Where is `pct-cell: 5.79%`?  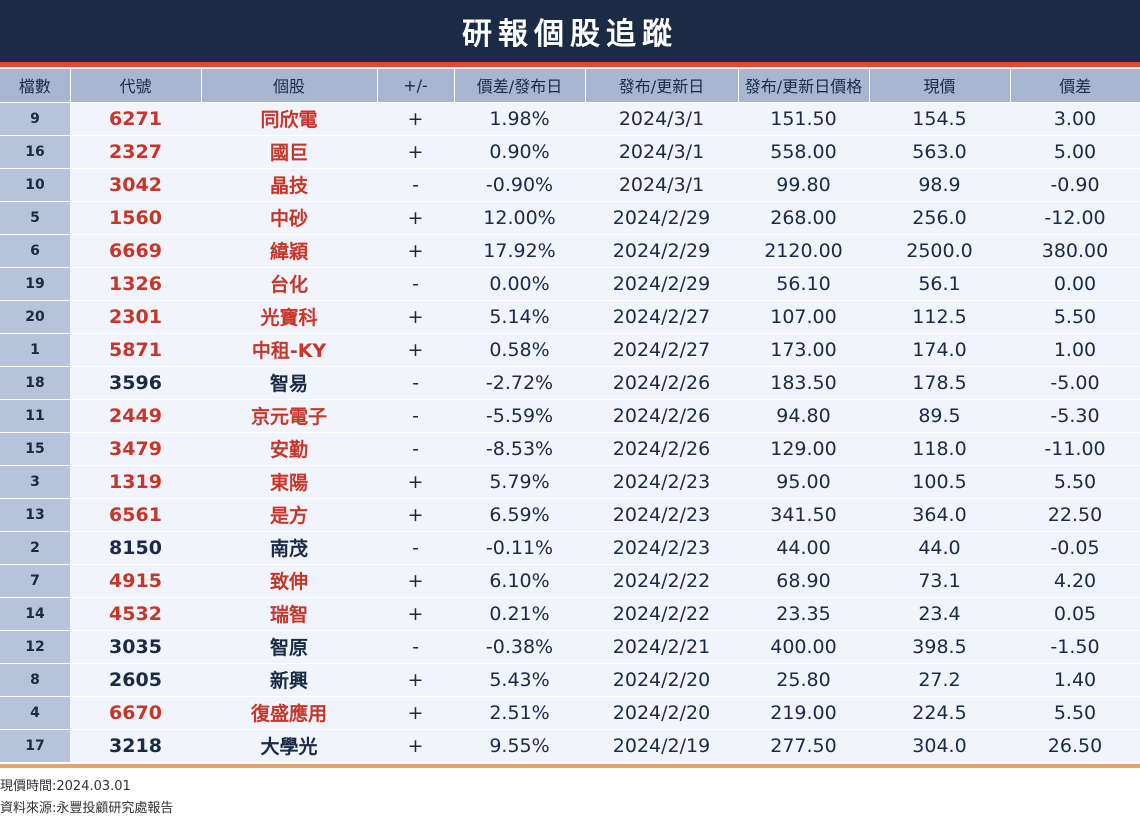
pct-cell: 5.79% is located at coordinates (519, 481).